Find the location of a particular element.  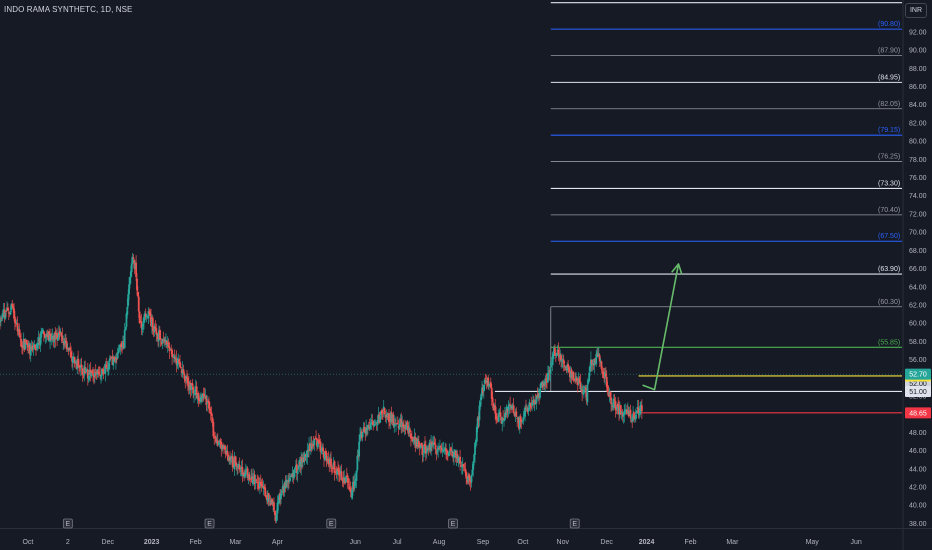

current-price-label-text: 52.70 is located at coordinates (918, 375).